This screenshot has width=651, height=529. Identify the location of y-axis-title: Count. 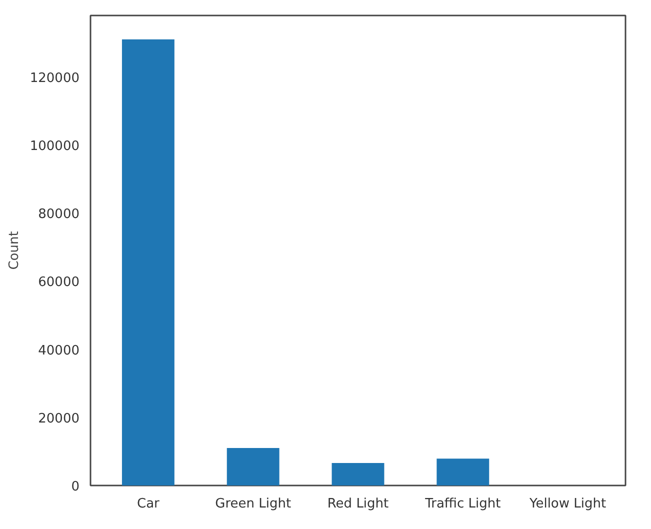
(14, 250).